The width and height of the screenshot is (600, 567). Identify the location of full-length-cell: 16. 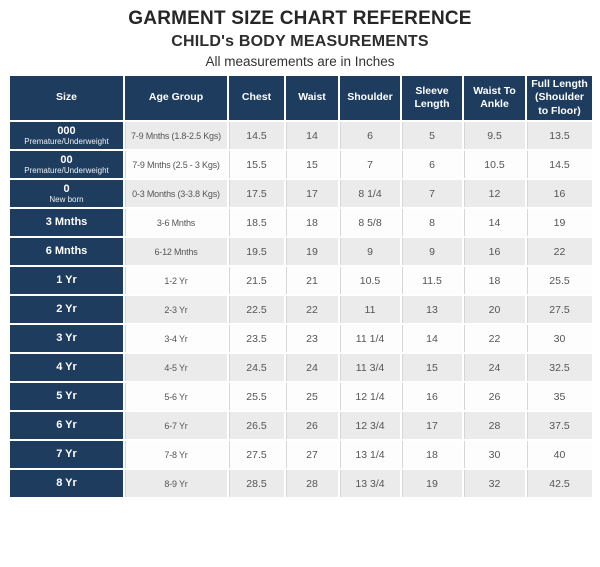
(559, 193).